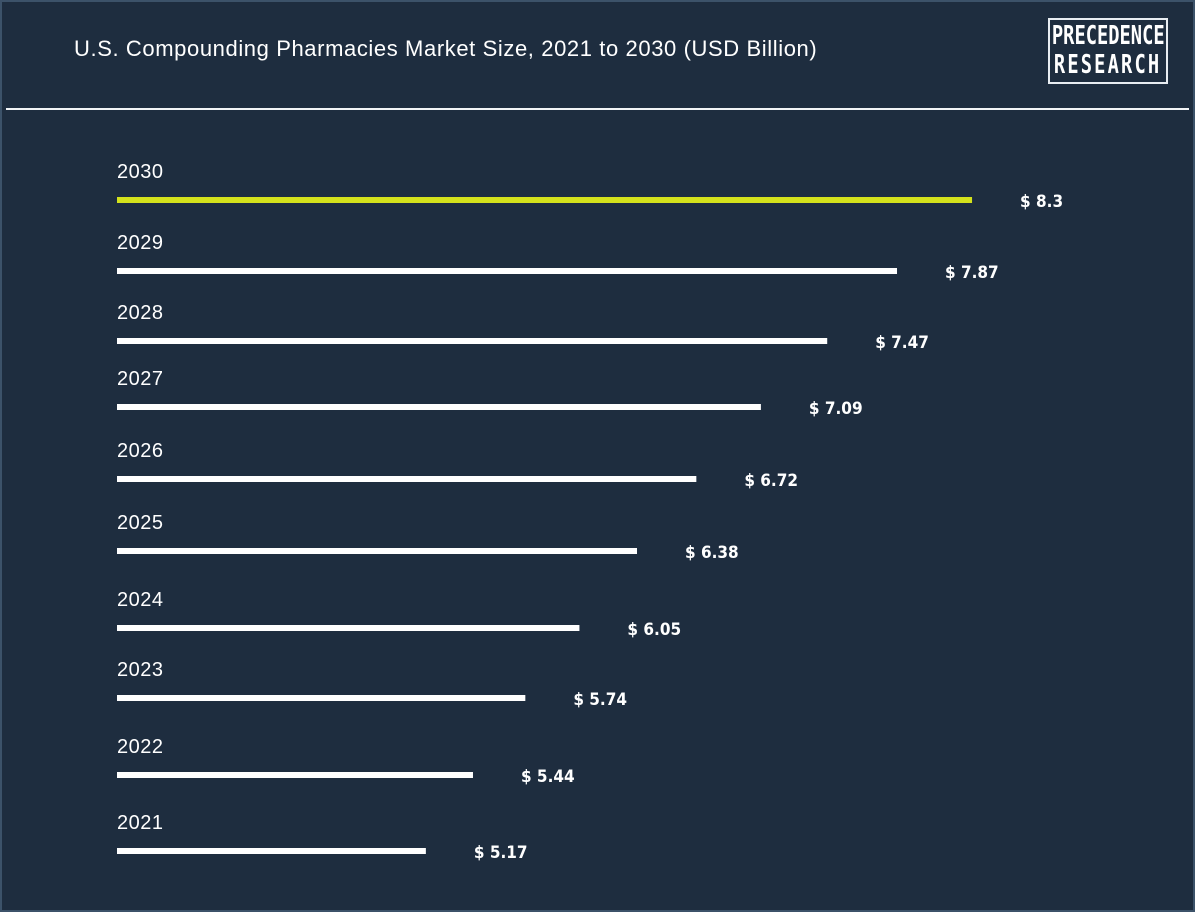 The image size is (1195, 912). I want to click on value-label-2029: $ 7.87, so click(972, 273).